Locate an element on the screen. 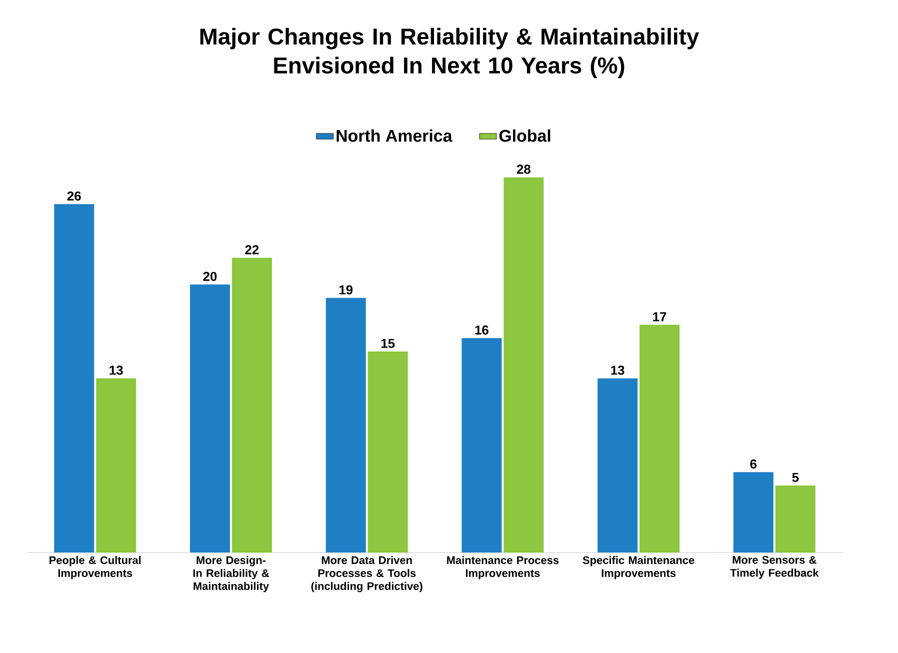 This screenshot has height=653, width=898. data-label: 28 is located at coordinates (523, 169).